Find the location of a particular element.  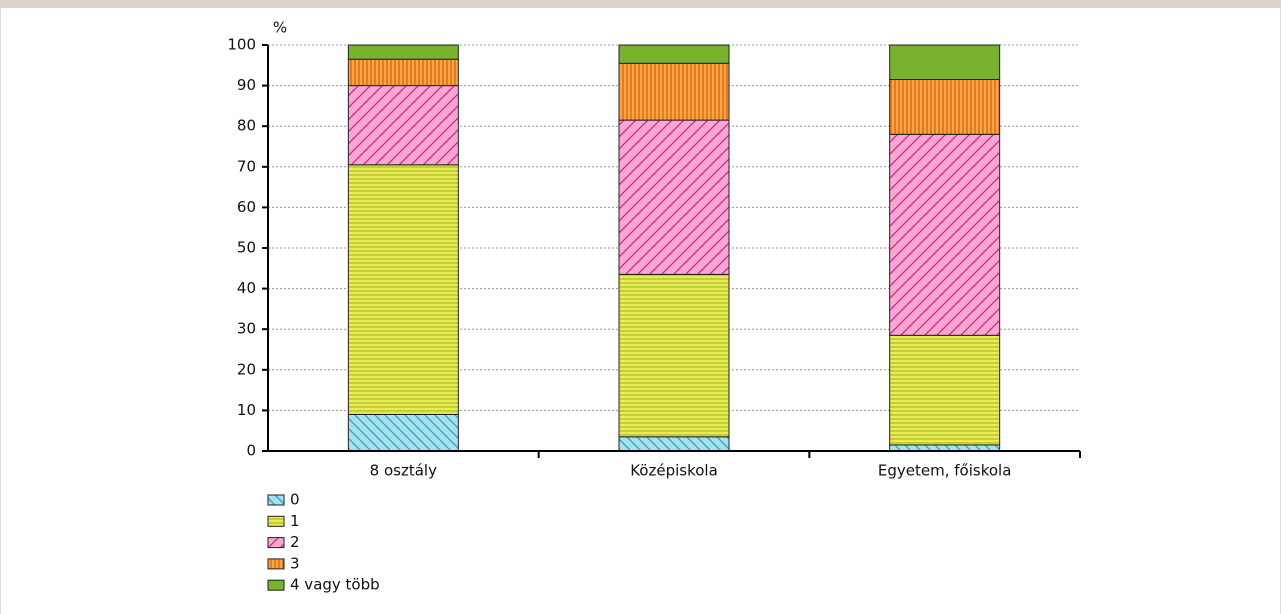

y-tick-label: 20 is located at coordinates (246, 369).